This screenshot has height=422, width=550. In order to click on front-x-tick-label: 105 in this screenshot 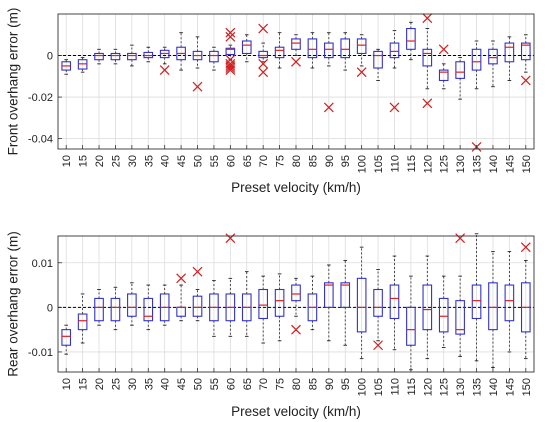, I will do `click(379, 164)`.